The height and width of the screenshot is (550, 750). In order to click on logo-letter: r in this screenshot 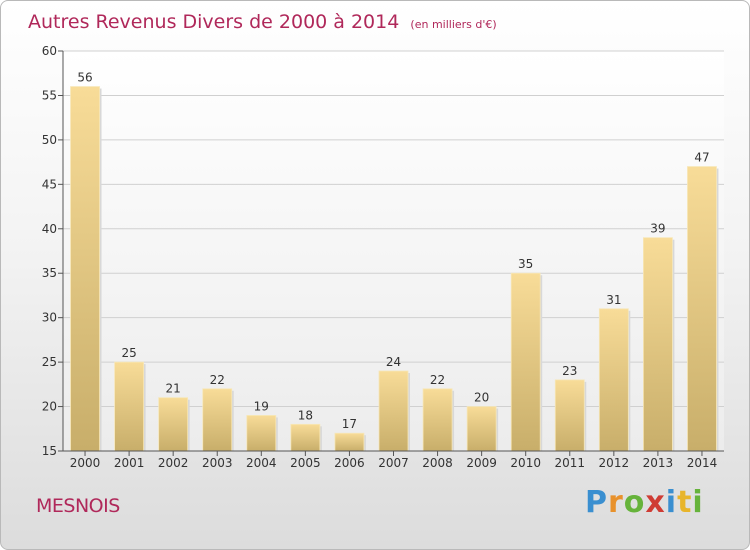, I will do `click(616, 502)`.